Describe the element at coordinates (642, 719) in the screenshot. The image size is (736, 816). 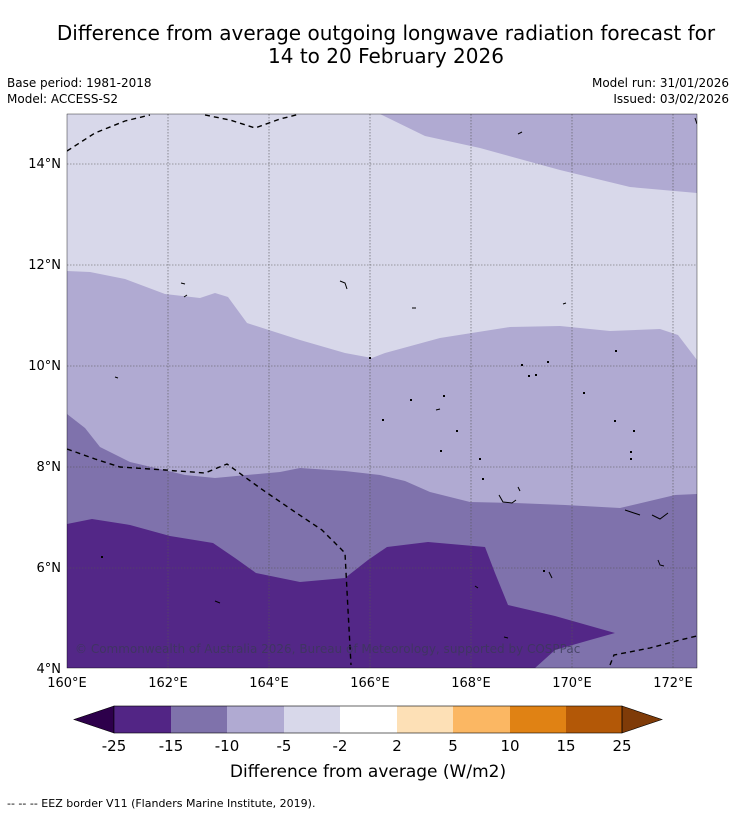
I see `colorbar-over-arrow` at that location.